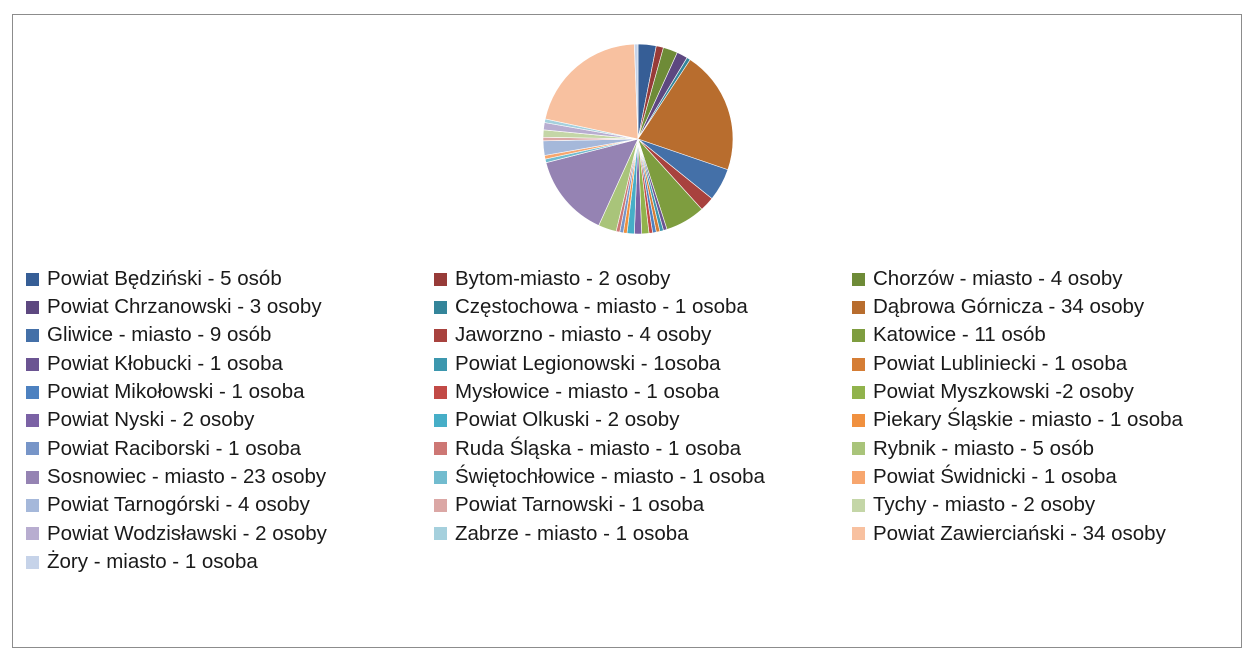 The height and width of the screenshot is (653, 1254). What do you see at coordinates (587, 392) in the screenshot?
I see `legend-label: Mysłowice - miasto - 1 osoba` at bounding box center [587, 392].